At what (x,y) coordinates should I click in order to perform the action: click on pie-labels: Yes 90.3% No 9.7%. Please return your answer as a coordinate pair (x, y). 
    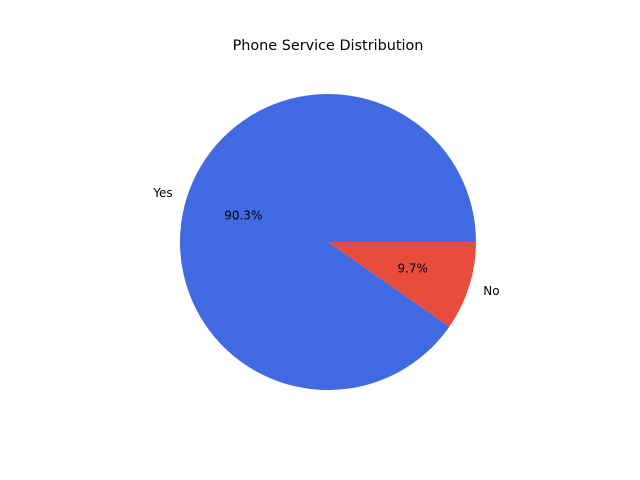
    Looking at the image, I should click on (325, 242).